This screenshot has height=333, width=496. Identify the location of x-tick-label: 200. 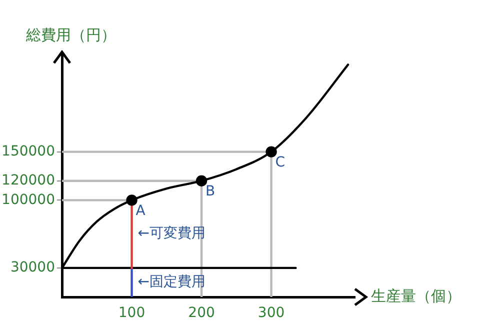
(201, 313).